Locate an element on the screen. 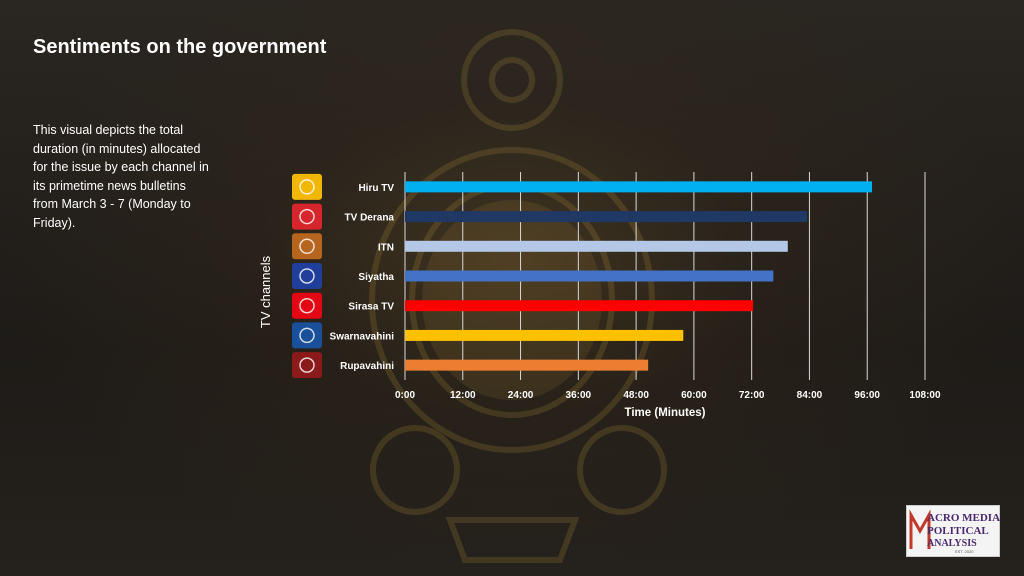 The width and height of the screenshot is (1024, 576). y-axis-label: TV channels is located at coordinates (265, 291).